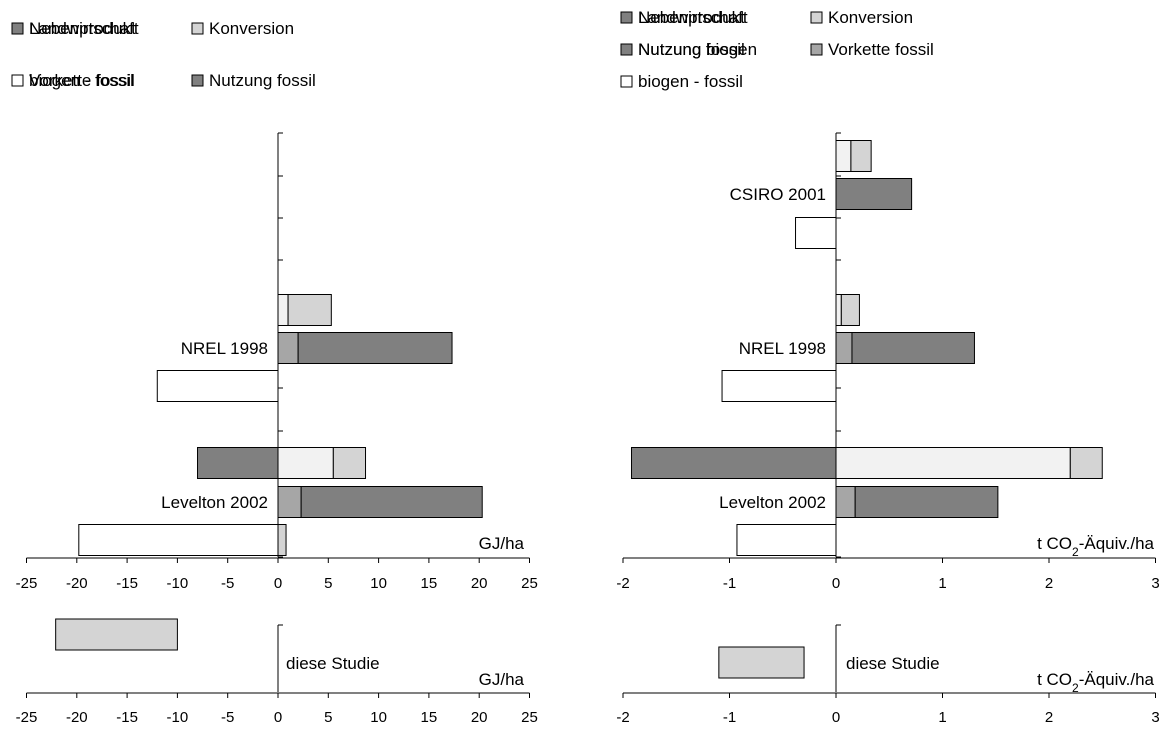 Image resolution: width=1168 pixels, height=742 pixels. Describe the element at coordinates (893, 663) in the screenshot. I see `right-bottom-label: diese Studie` at that location.